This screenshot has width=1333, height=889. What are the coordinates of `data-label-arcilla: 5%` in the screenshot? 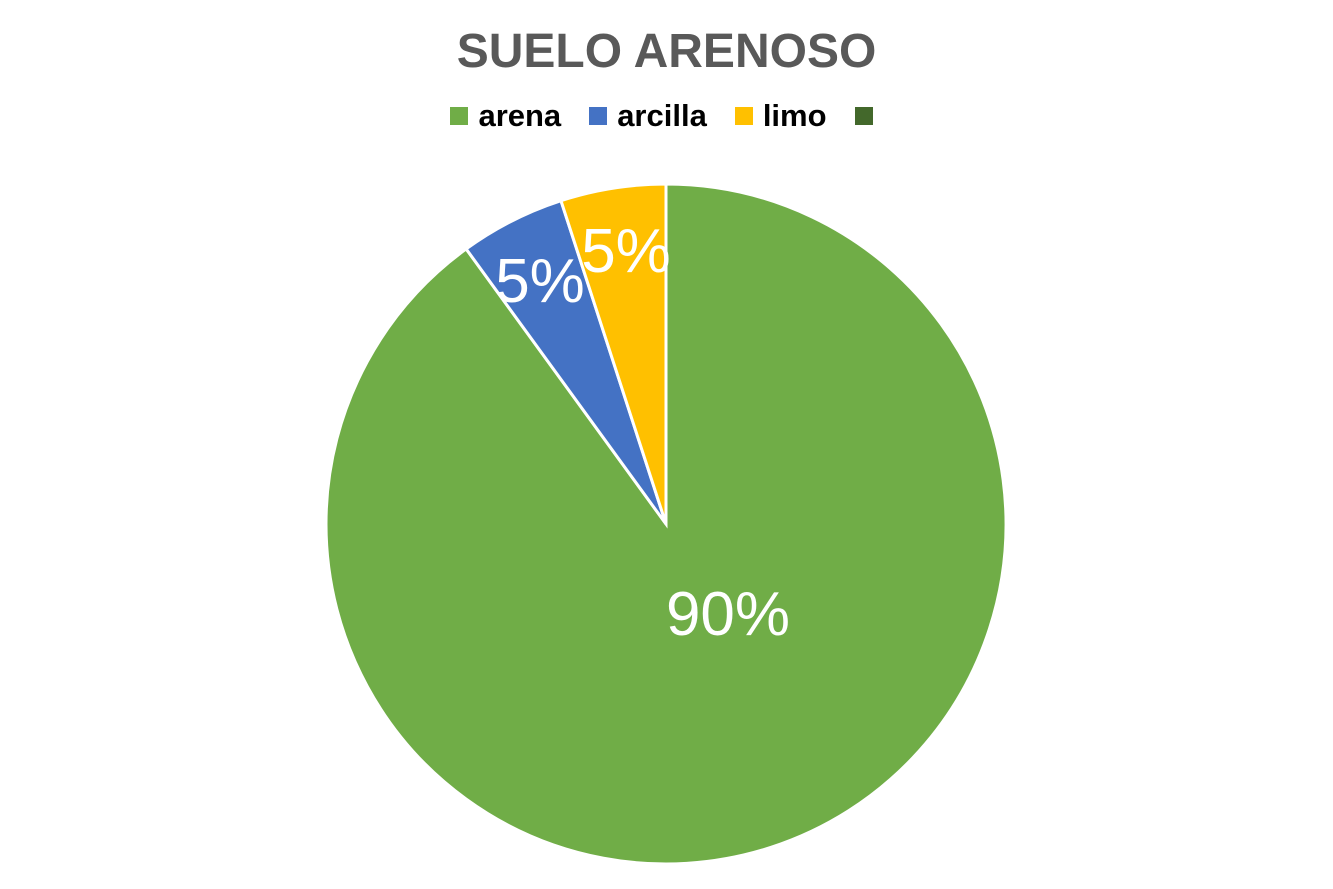 It's located at (540, 281).